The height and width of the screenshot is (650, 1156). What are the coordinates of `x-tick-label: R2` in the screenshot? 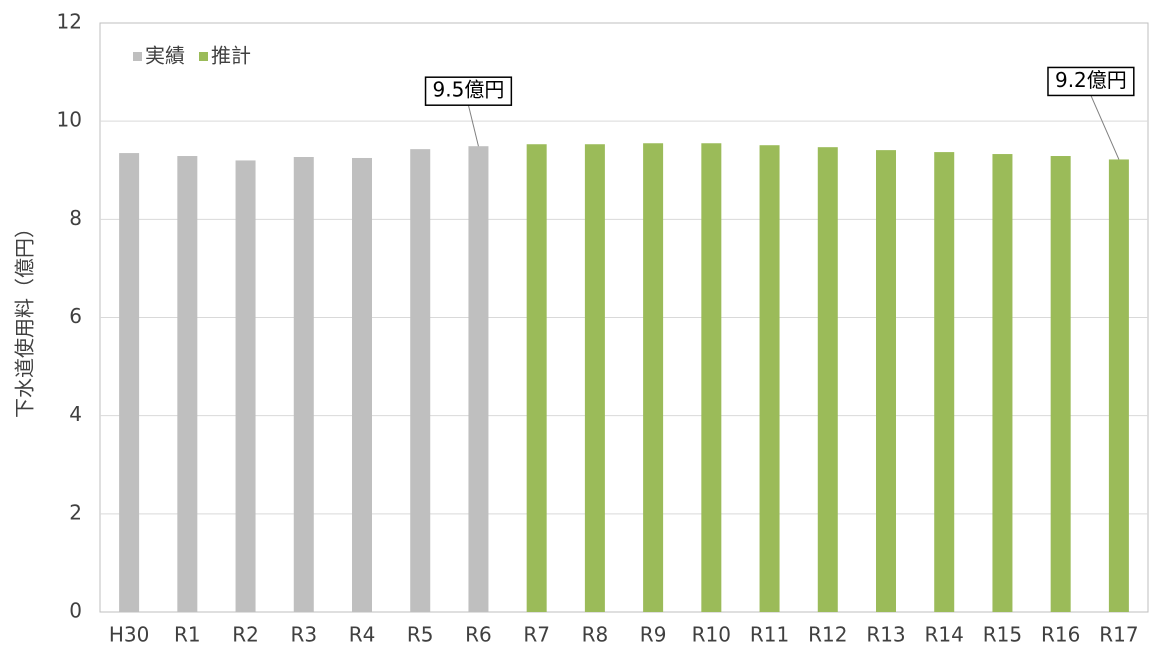 It's located at (245, 635).